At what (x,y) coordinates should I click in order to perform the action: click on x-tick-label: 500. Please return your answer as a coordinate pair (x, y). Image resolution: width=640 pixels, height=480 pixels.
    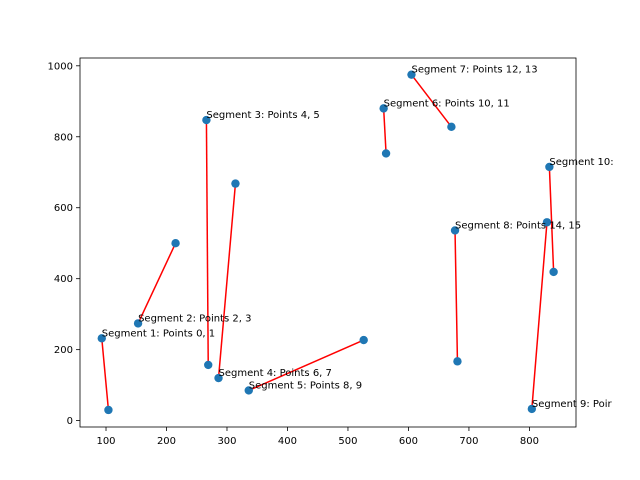
    Looking at the image, I should click on (347, 441).